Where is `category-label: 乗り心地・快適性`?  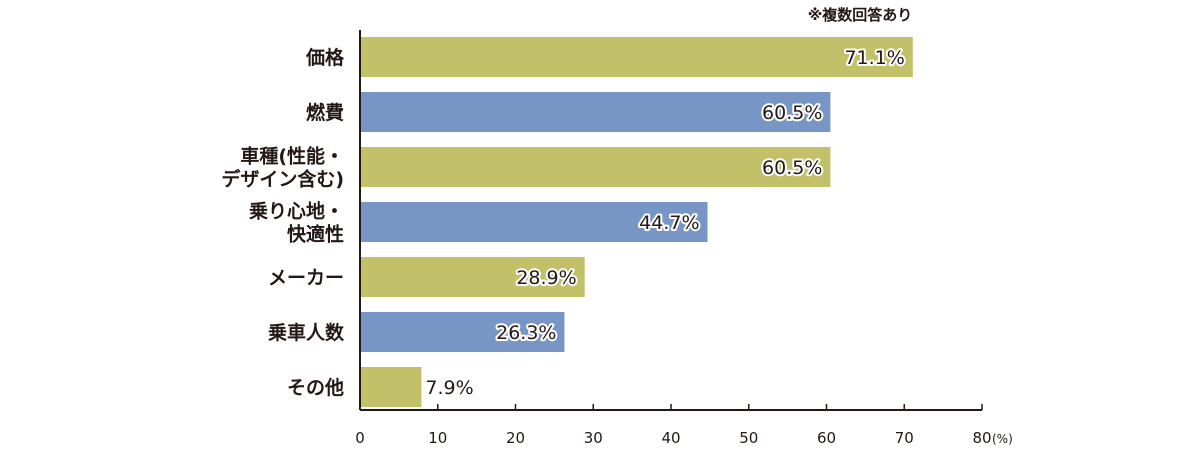 category-label: 乗り心地・快適性 is located at coordinates (296, 223).